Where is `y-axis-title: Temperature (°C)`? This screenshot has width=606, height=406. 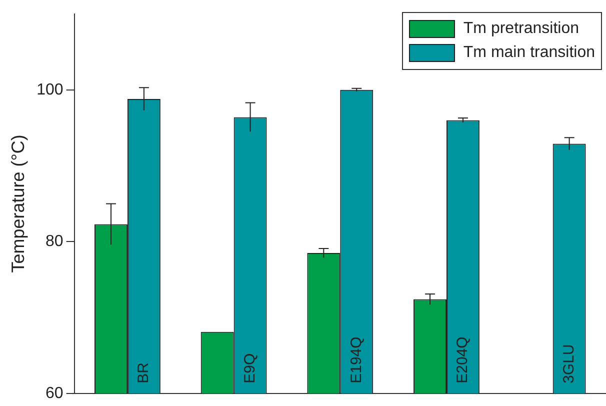
y-axis-title: Temperature (°C) is located at coordinates (18, 203).